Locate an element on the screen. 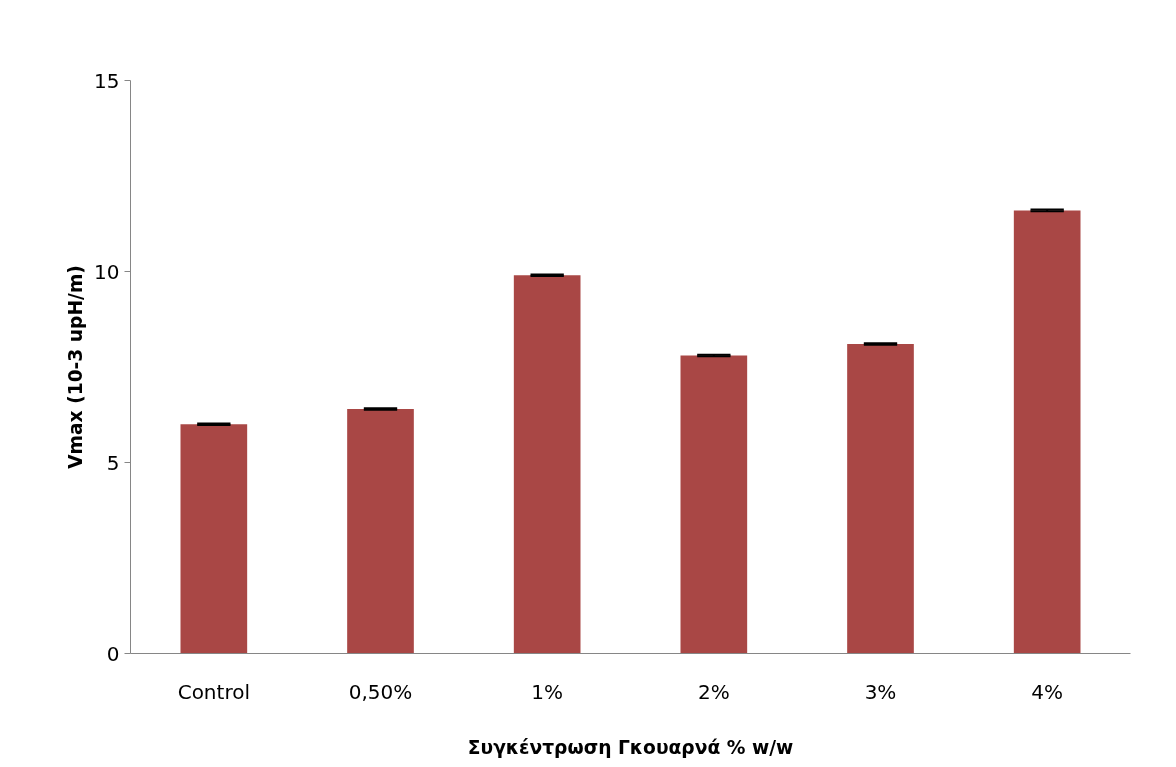 Image resolution: width=1176 pixels, height=767 pixels. y-tick-label: 10 is located at coordinates (107, 271).